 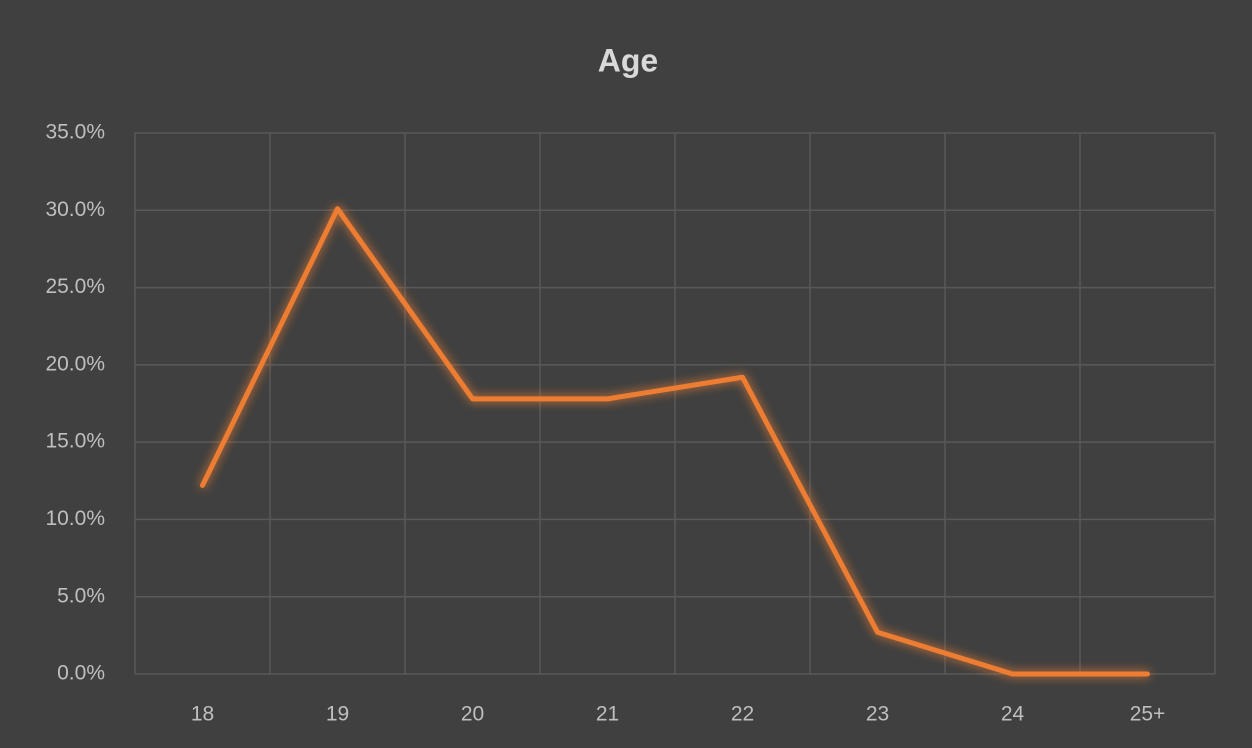 I want to click on x-tick-label: 25+, so click(x=1148, y=714).